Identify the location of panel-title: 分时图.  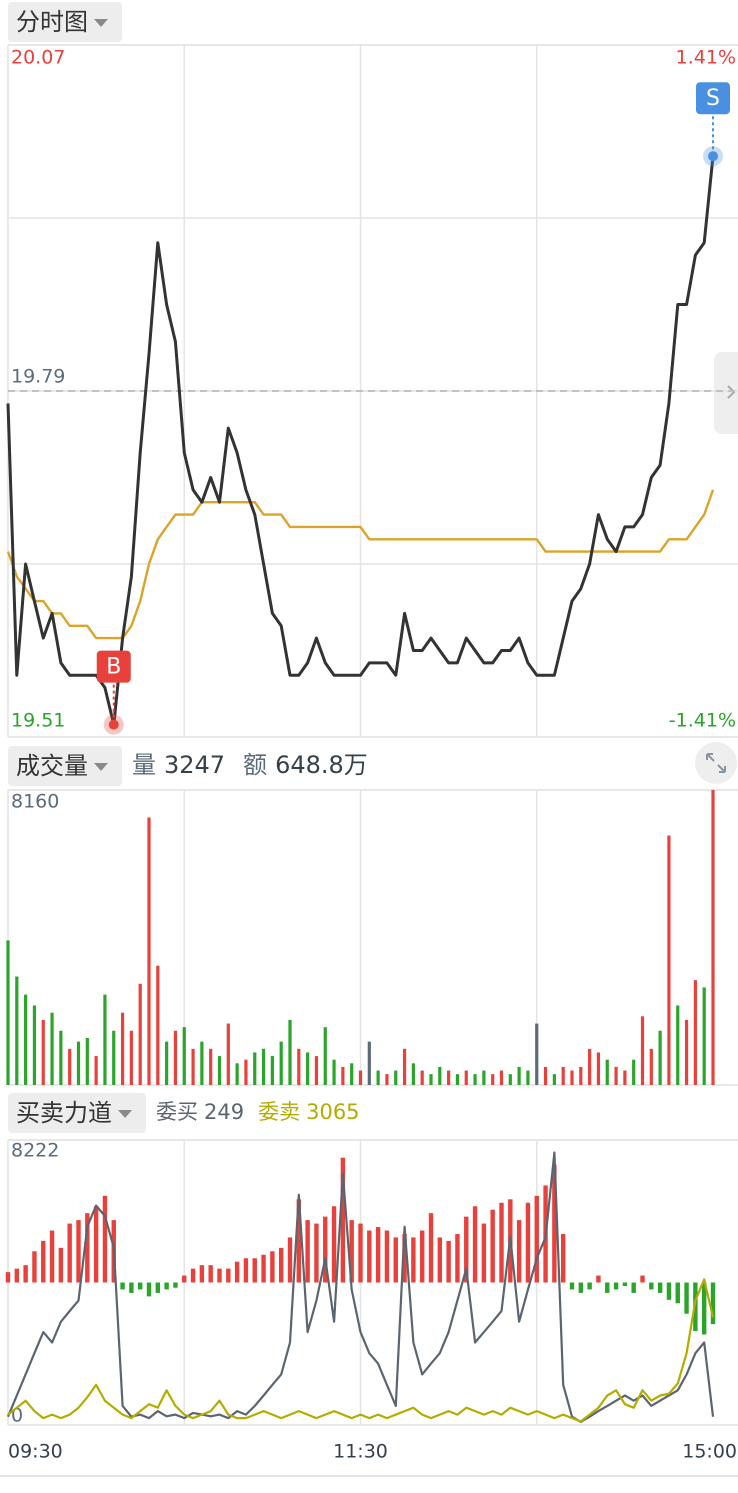
(52, 22).